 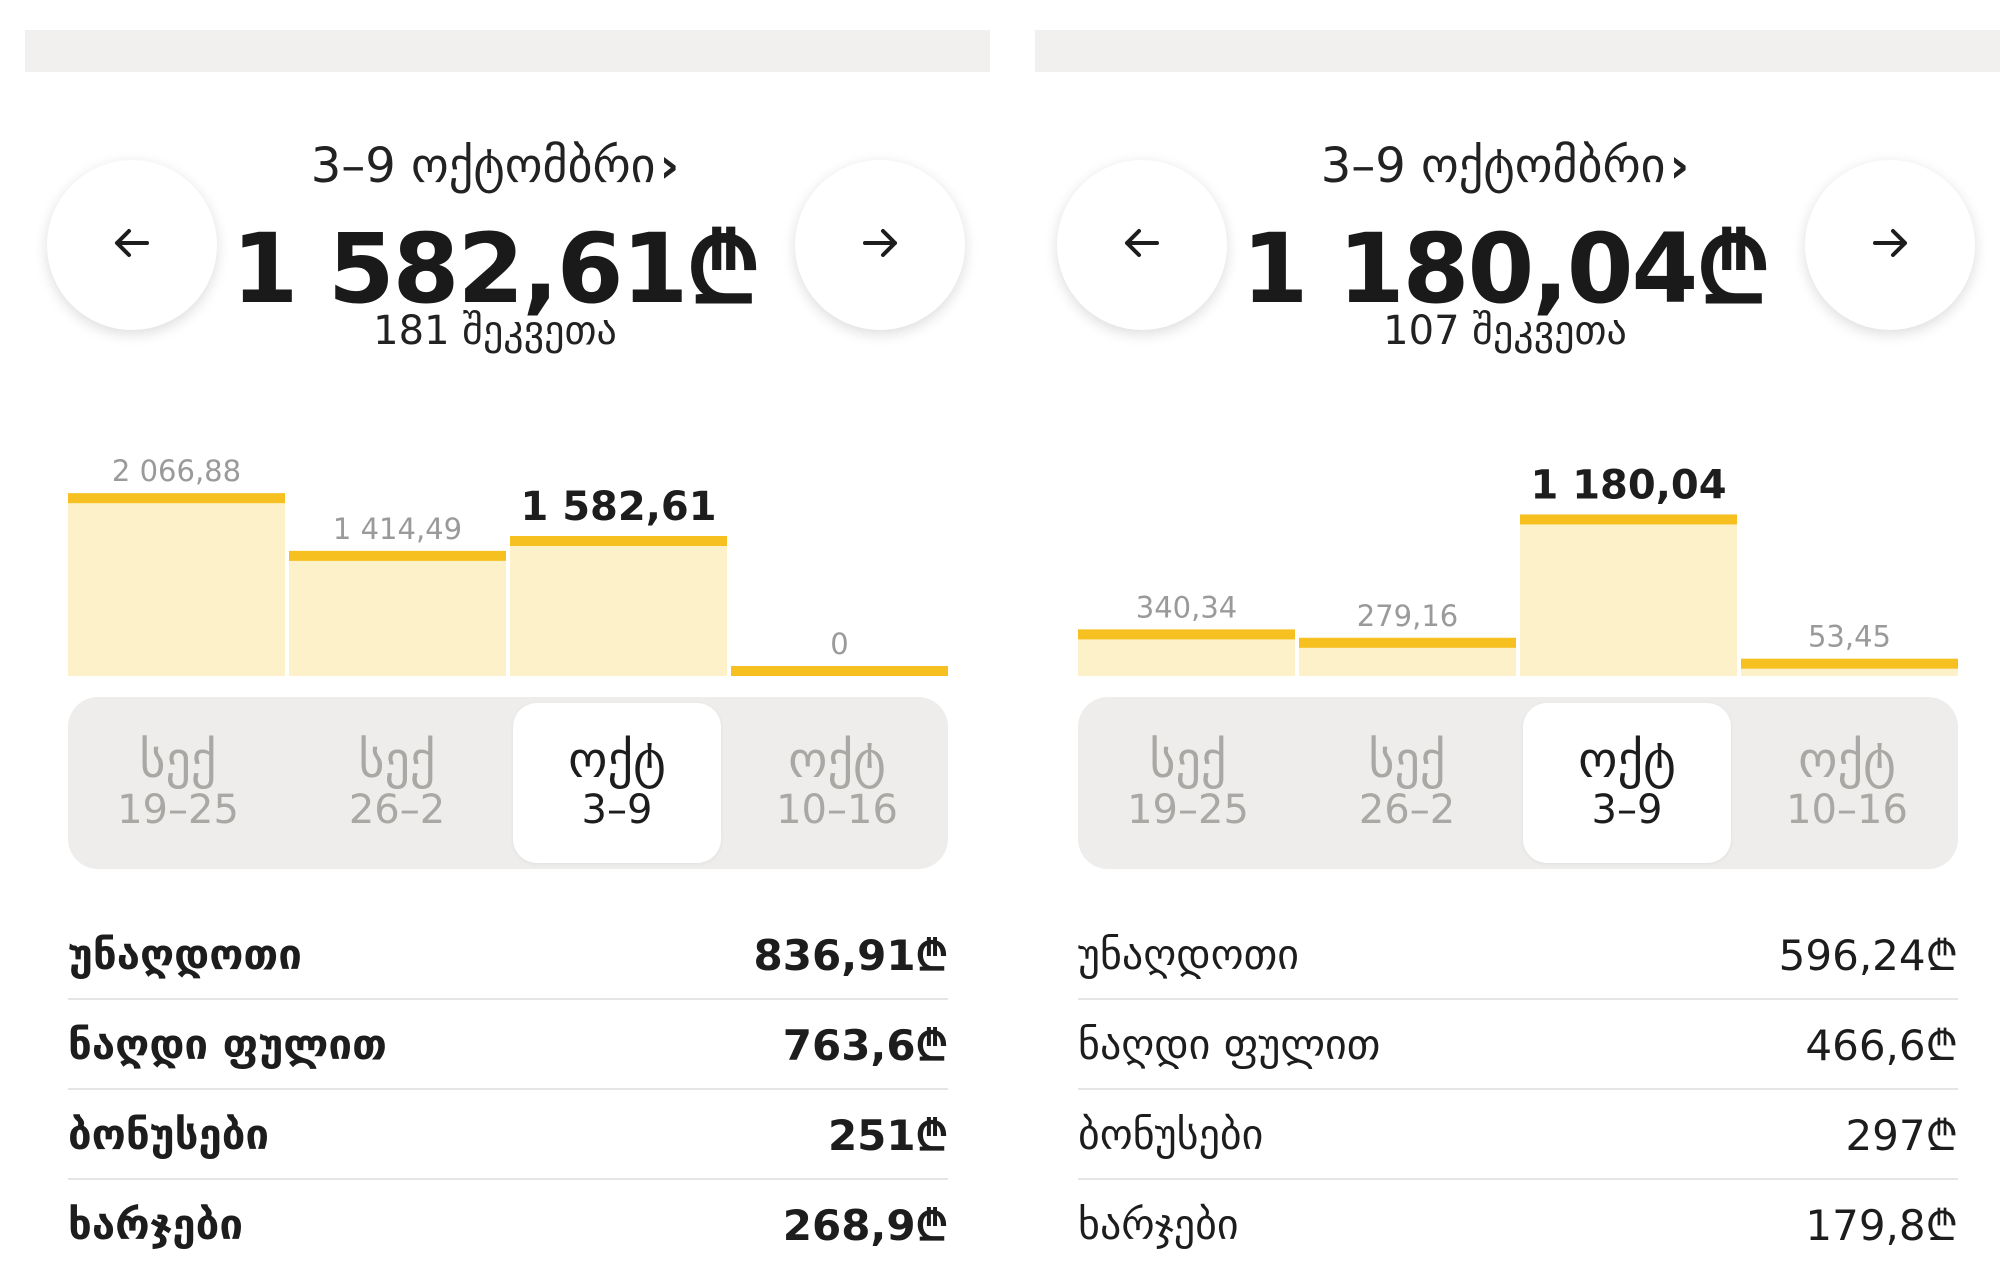 I want to click on weekly-earnings-chart: 2 066,88 1 414,49 1 582,61 0, so click(x=508, y=565).